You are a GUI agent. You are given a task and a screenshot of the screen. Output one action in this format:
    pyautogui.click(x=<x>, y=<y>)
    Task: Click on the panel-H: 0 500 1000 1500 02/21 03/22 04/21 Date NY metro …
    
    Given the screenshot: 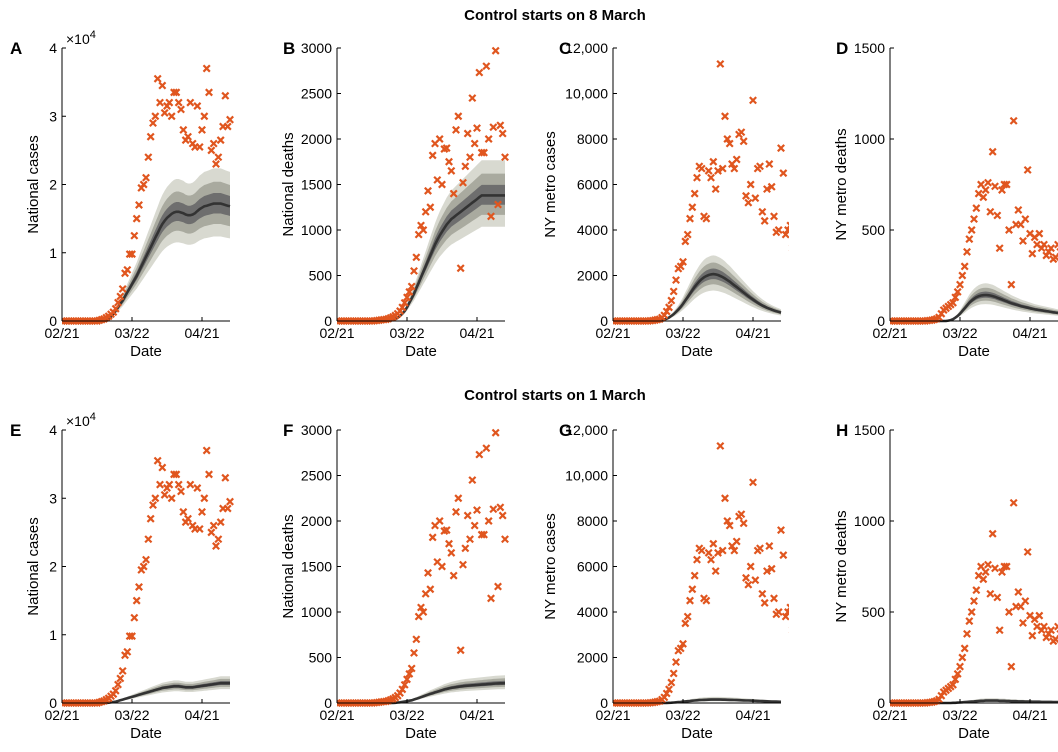 What is the action you would take?
    pyautogui.click(x=945, y=581)
    